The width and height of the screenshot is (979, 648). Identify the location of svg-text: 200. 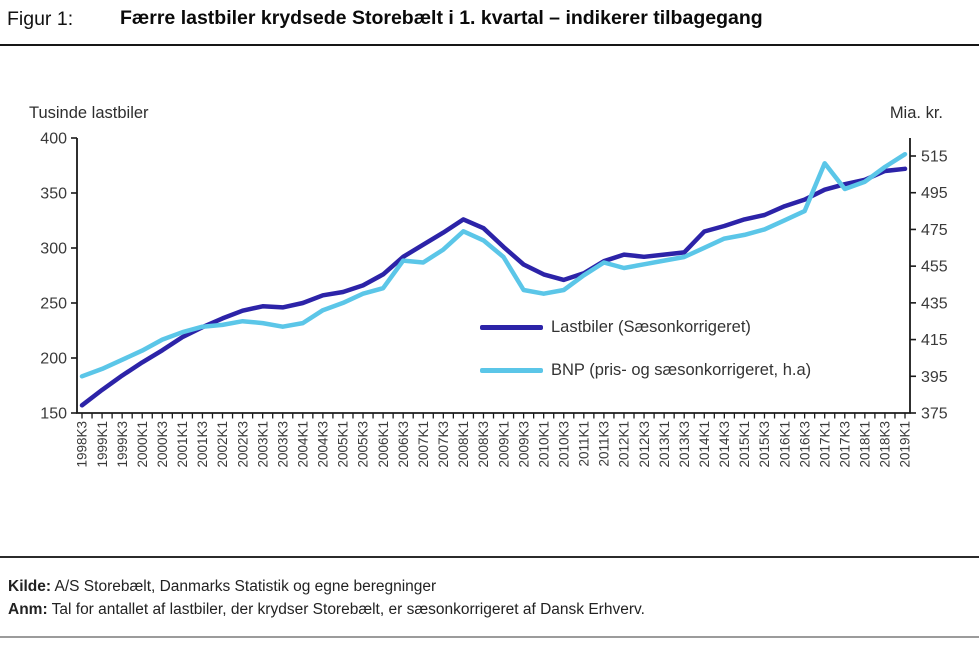
(53, 359).